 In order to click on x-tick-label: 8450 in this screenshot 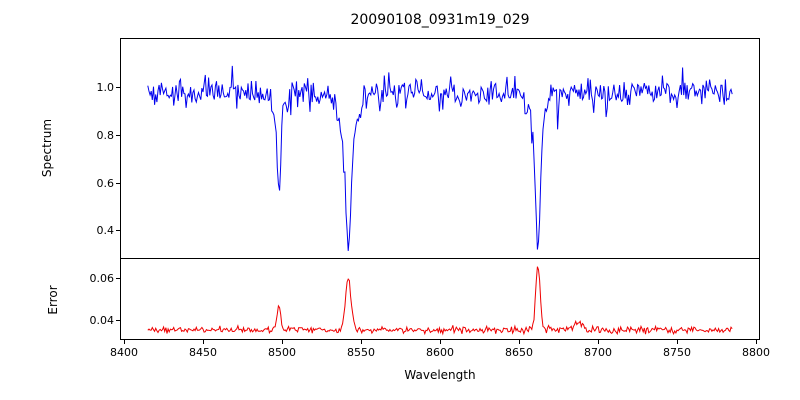, I will do `click(203, 352)`.